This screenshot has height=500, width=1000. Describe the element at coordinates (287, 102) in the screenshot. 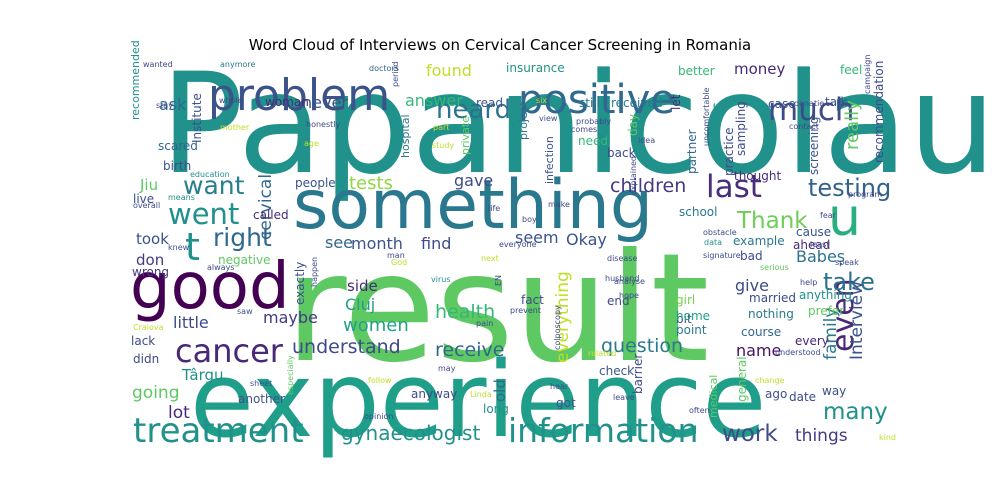

I see `word-woman: woman` at that location.